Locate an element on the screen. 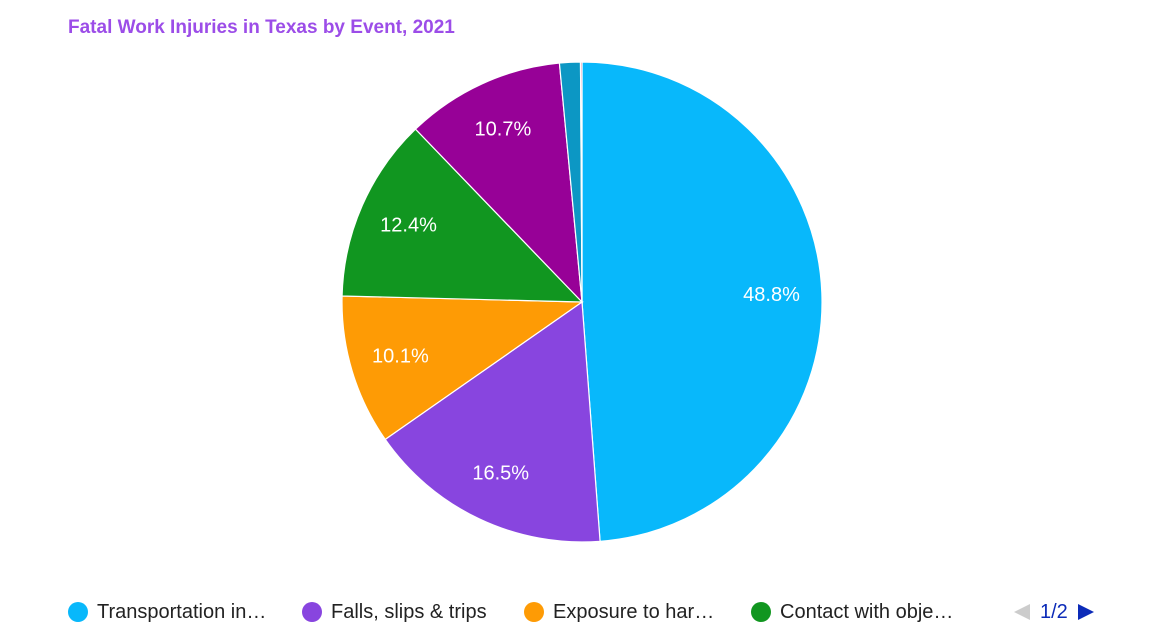  legend-next-button is located at coordinates (1086, 612).